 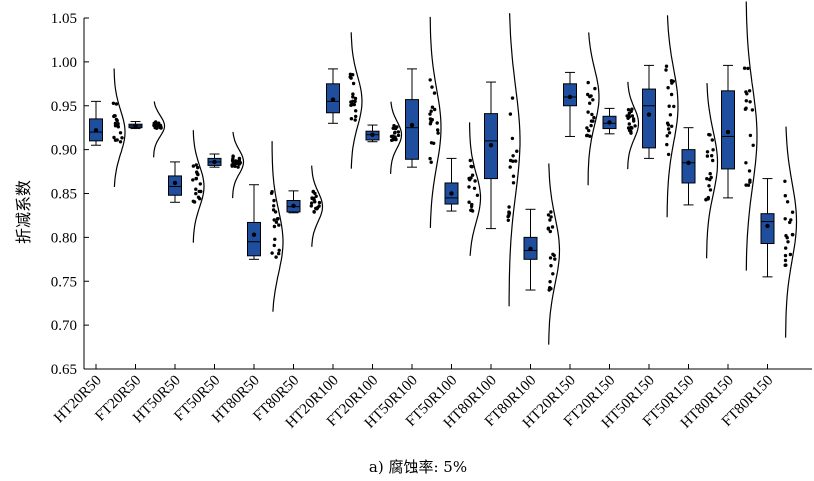 I want to click on y-tick-label: 1.05, so click(x=64, y=19).